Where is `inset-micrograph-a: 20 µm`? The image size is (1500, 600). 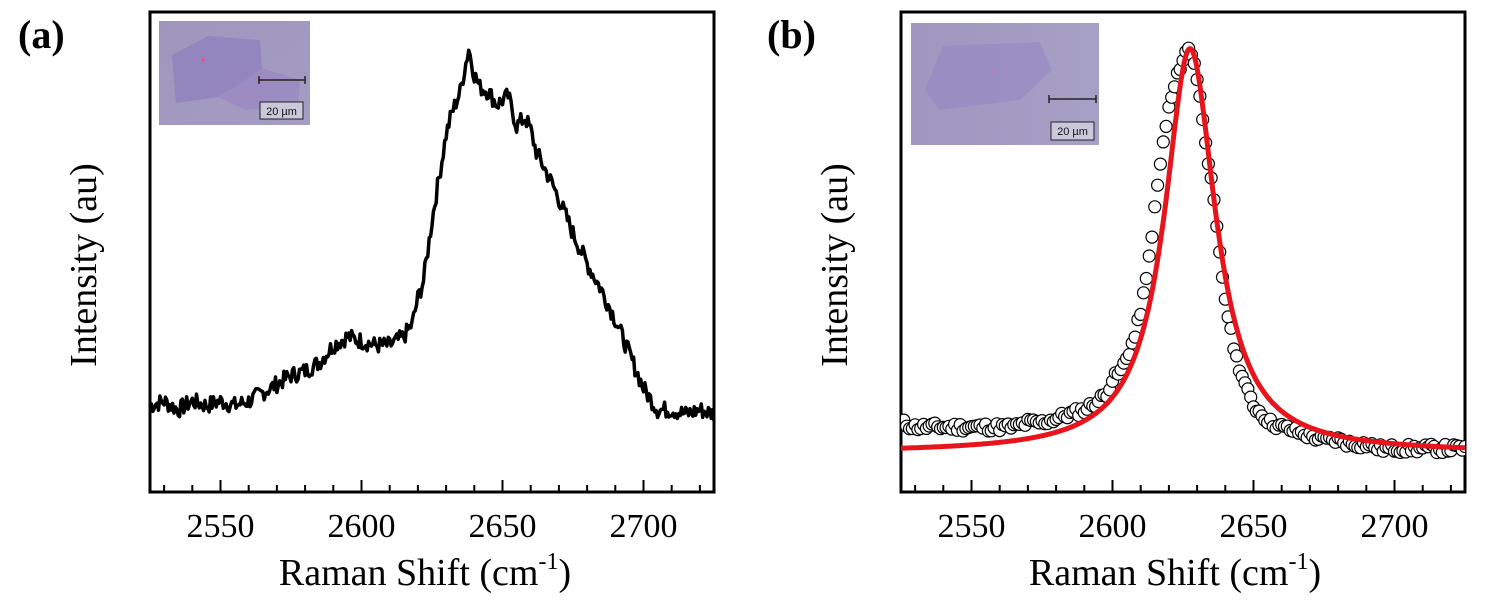 inset-micrograph-a: 20 µm is located at coordinates (234, 73).